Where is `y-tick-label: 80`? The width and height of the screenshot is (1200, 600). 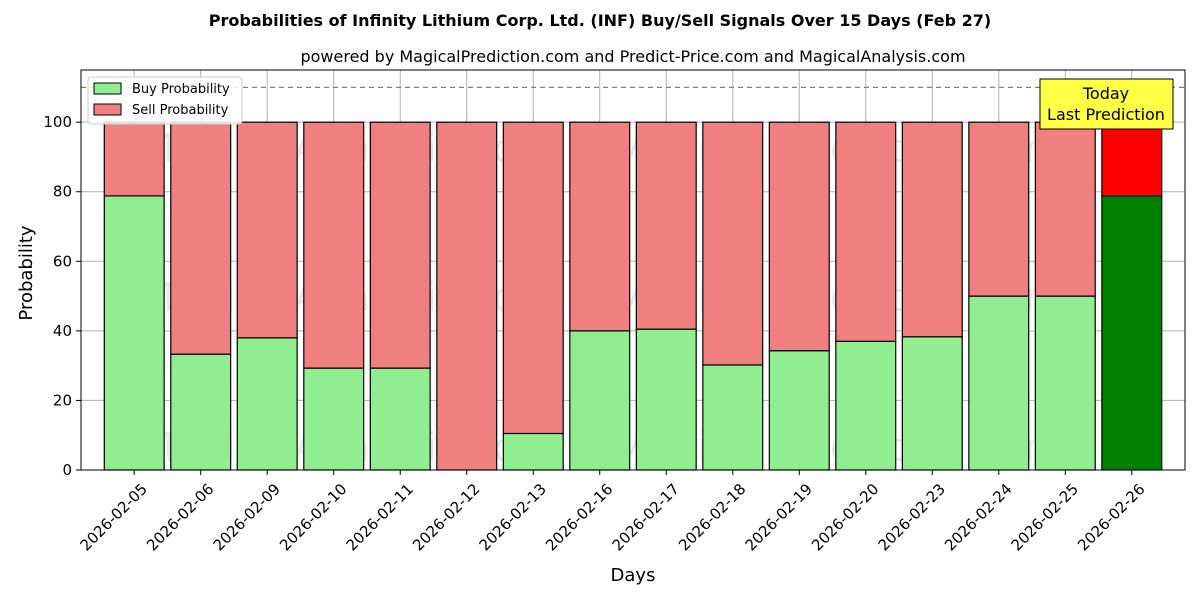 y-tick-label: 80 is located at coordinates (62, 192).